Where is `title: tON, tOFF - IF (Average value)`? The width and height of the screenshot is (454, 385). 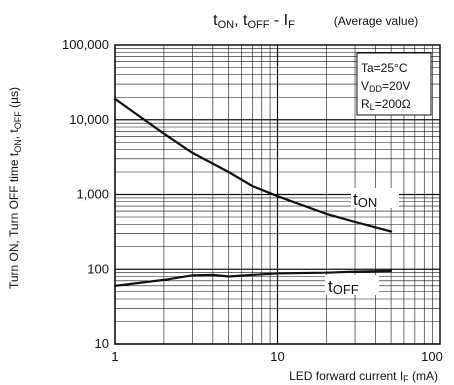
title: tON, tOFF - IF (Average value) is located at coordinates (315, 21).